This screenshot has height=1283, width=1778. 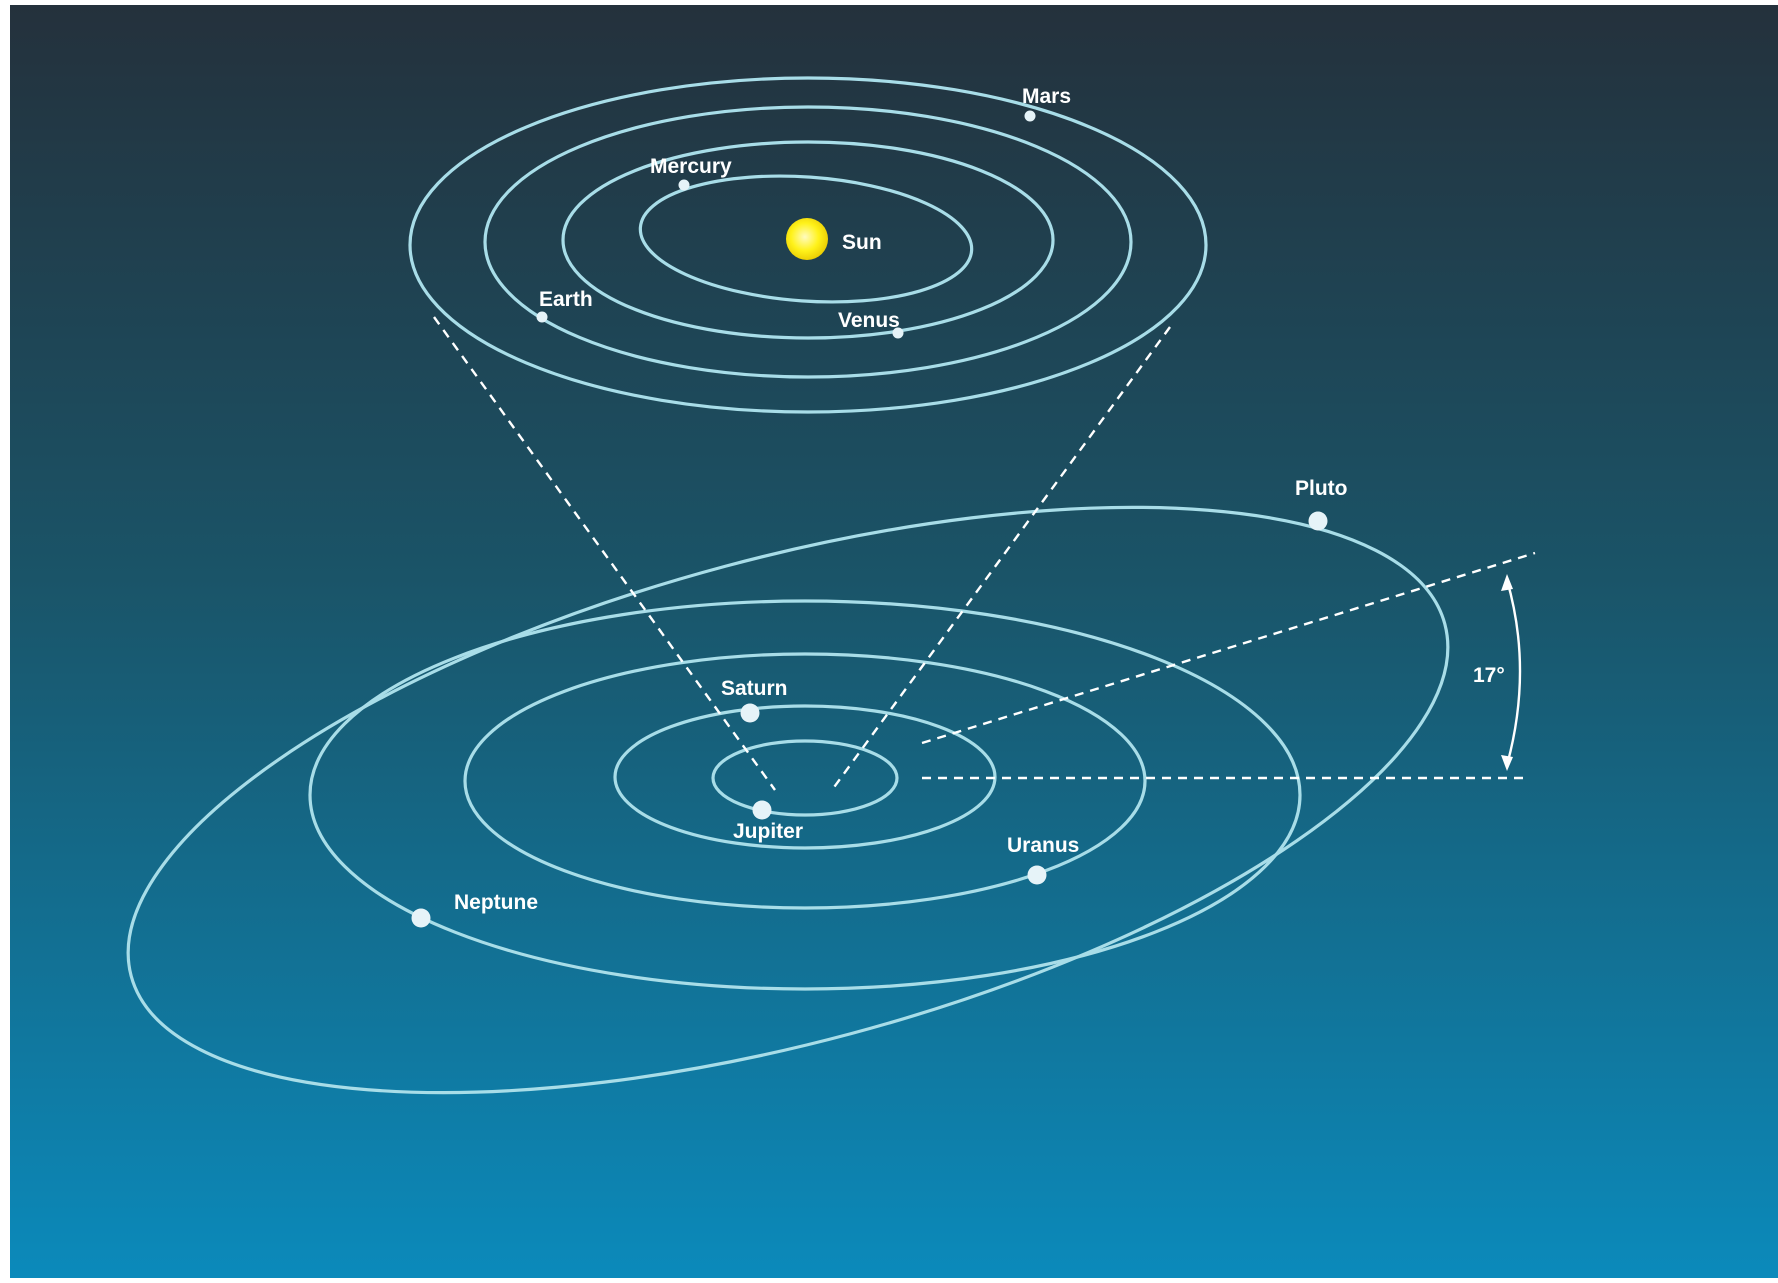 I want to click on earth-orbit, so click(x=808, y=242).